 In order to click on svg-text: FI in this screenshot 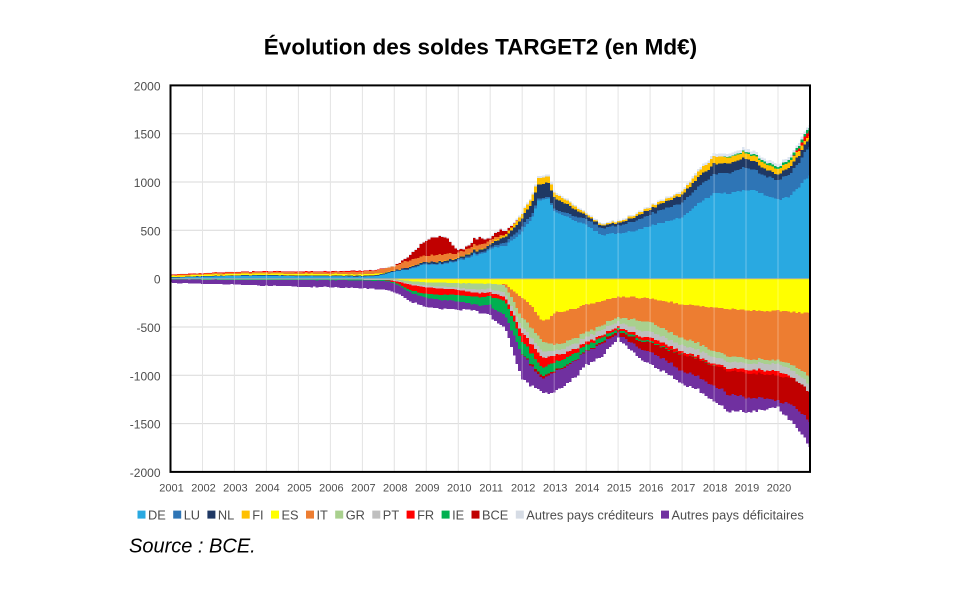, I will do `click(257, 514)`.